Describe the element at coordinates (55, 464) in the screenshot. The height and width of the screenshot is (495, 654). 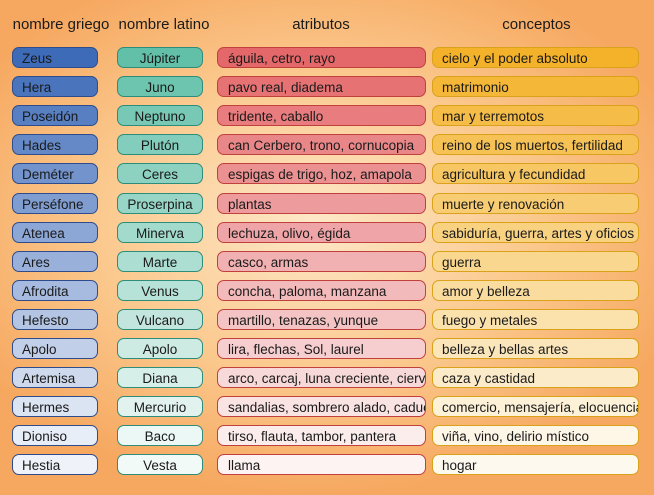
I see `greek-name-cell: Hestia` at that location.